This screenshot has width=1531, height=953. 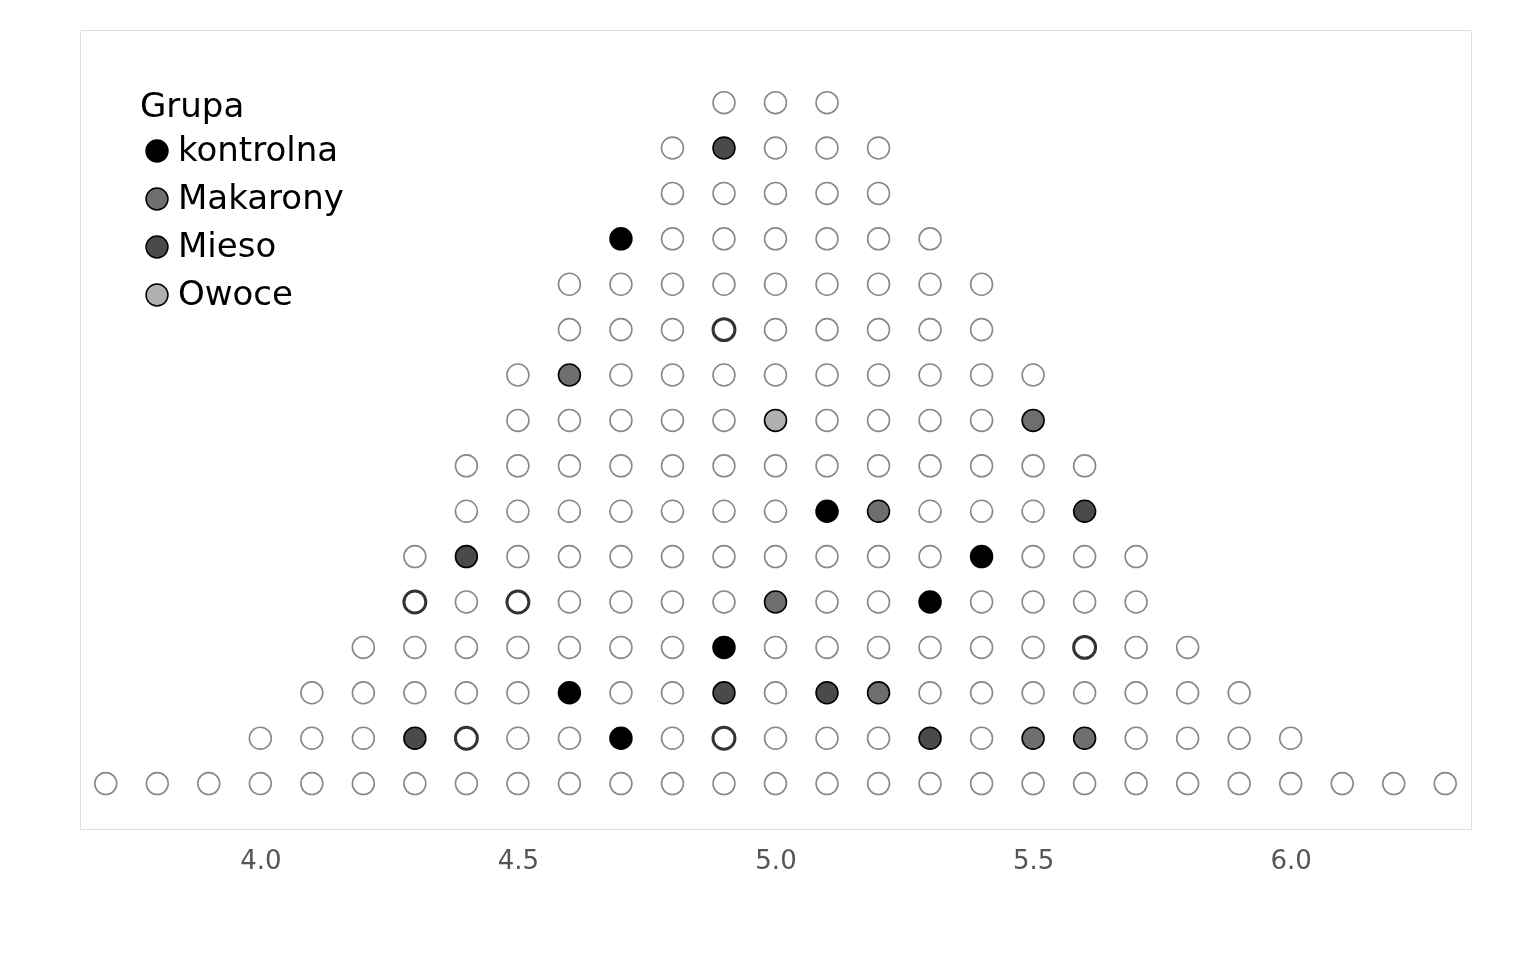 I want to click on legend-label: Makarony, so click(x=261, y=197).